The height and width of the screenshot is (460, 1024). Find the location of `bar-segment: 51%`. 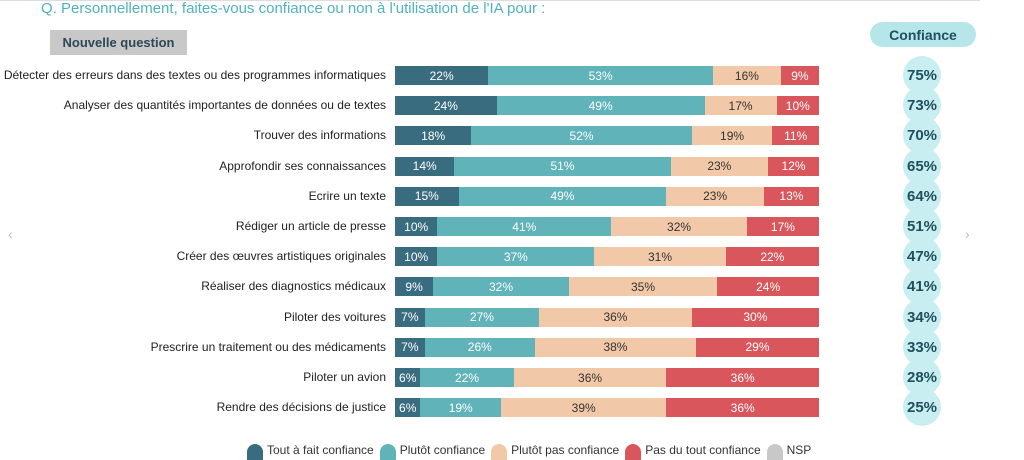

bar-segment: 51% is located at coordinates (562, 166).